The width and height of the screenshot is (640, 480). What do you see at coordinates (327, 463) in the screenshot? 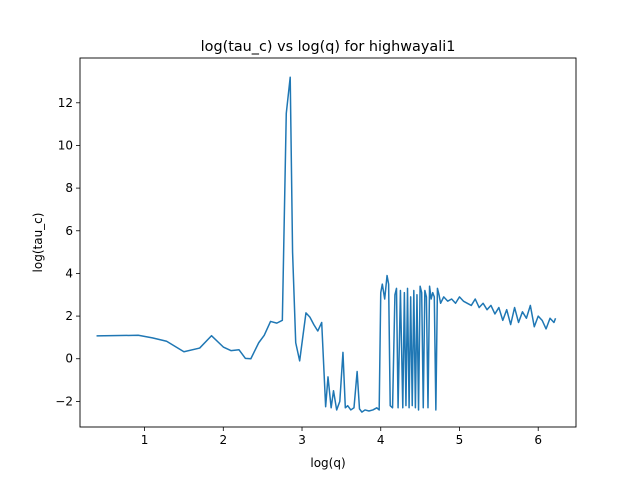
I see `x-axis-label: log(q)` at bounding box center [327, 463].